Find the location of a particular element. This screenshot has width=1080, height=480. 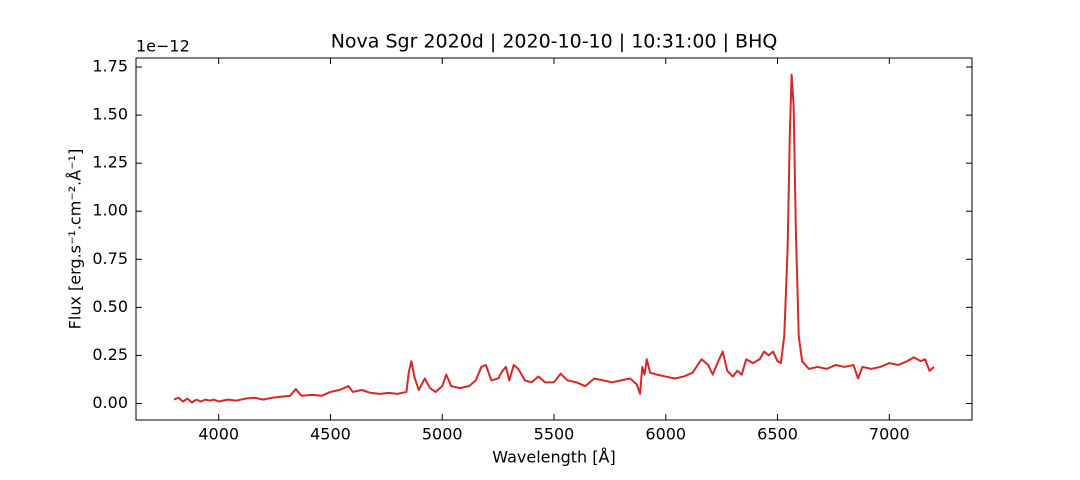

y-tick-label: 1.25 is located at coordinates (110, 162).